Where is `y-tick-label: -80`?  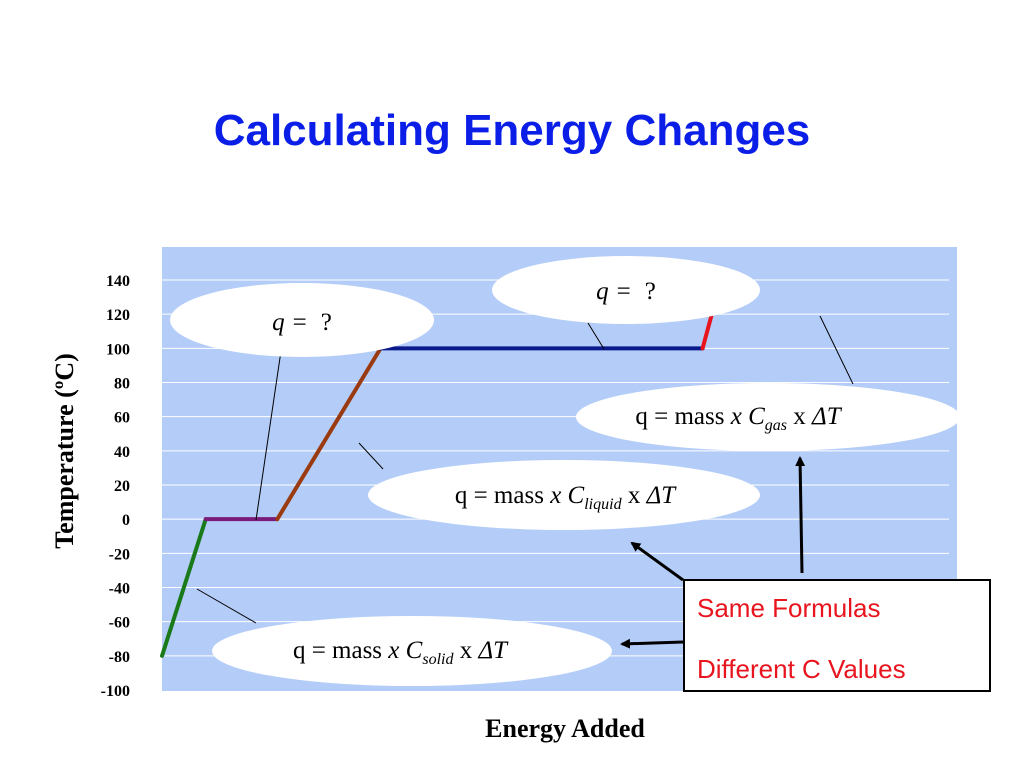 y-tick-label: -80 is located at coordinates (119, 657).